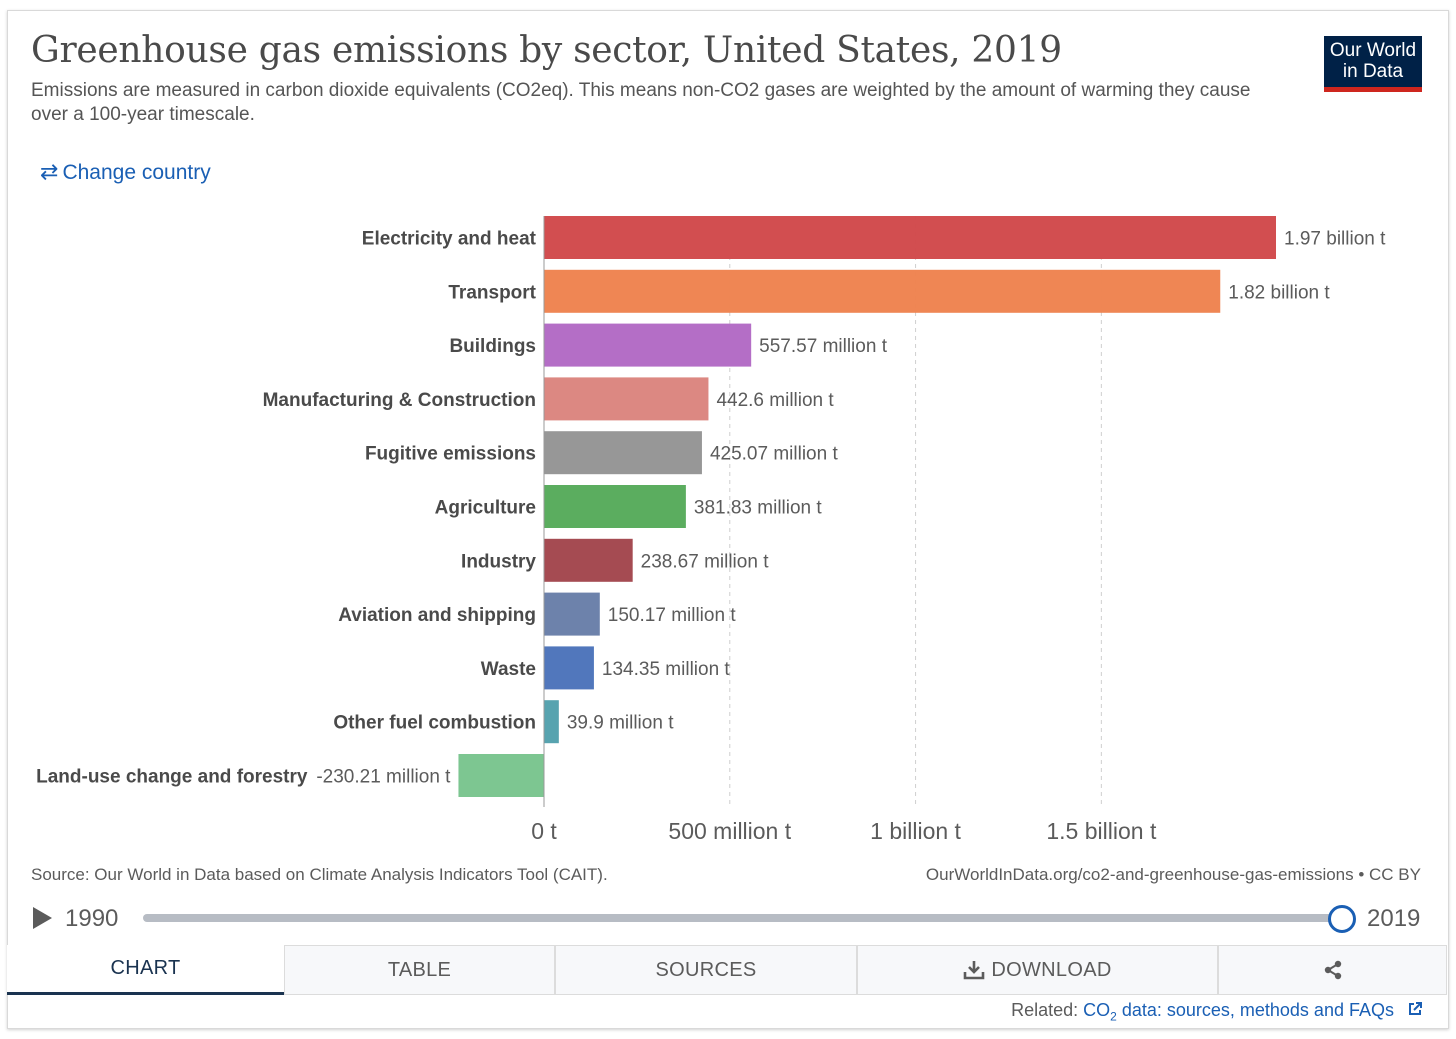 Image resolution: width=1456 pixels, height=1039 pixels. Describe the element at coordinates (729, 831) in the screenshot. I see `x-tick-label: 500 million t` at that location.